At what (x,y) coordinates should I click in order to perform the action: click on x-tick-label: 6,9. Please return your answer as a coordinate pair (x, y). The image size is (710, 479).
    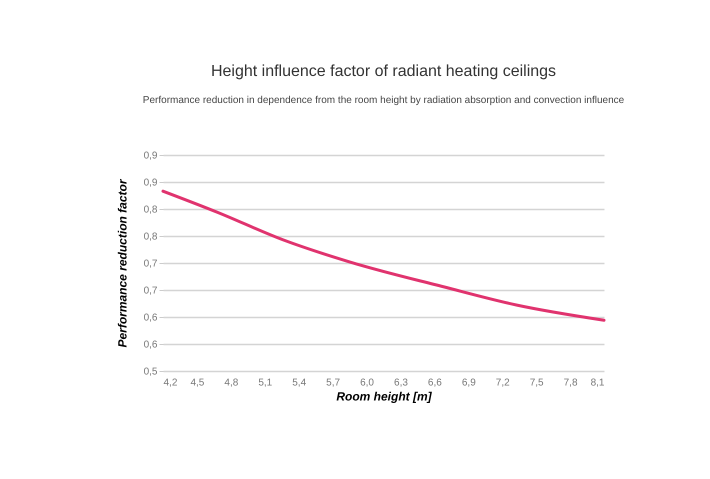
    Looking at the image, I should click on (469, 383).